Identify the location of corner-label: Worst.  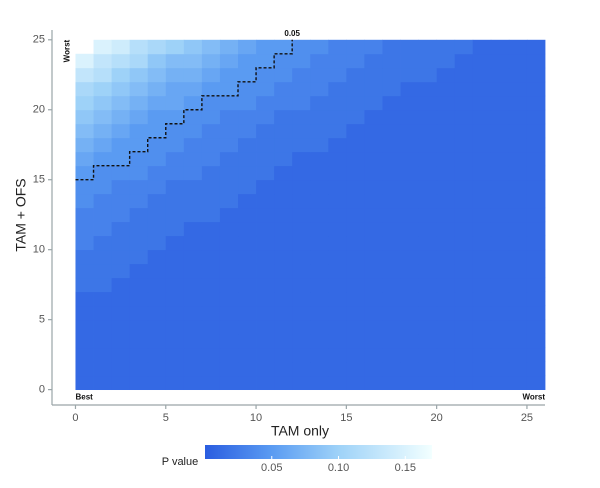
(67, 50).